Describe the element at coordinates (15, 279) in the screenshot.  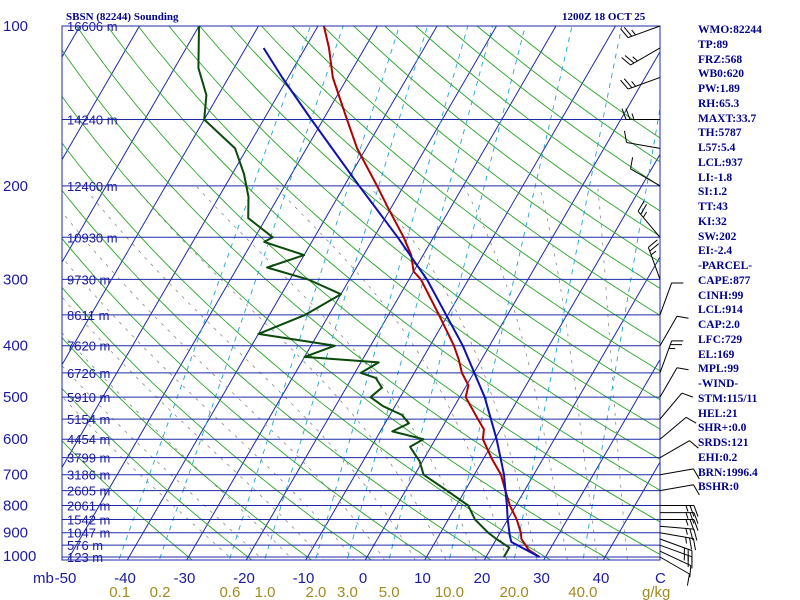
I see `pressure-tick-label: 300` at that location.